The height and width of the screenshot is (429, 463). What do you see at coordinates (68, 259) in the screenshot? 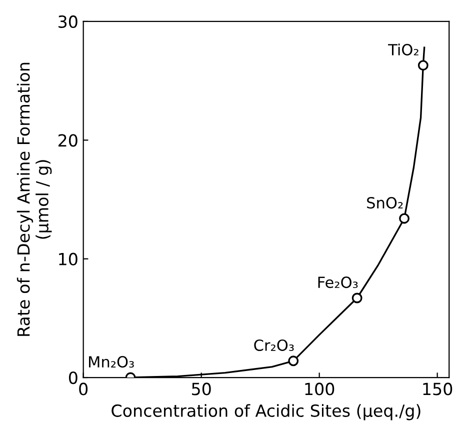
I see `y-tick-label: 10` at bounding box center [68, 259].